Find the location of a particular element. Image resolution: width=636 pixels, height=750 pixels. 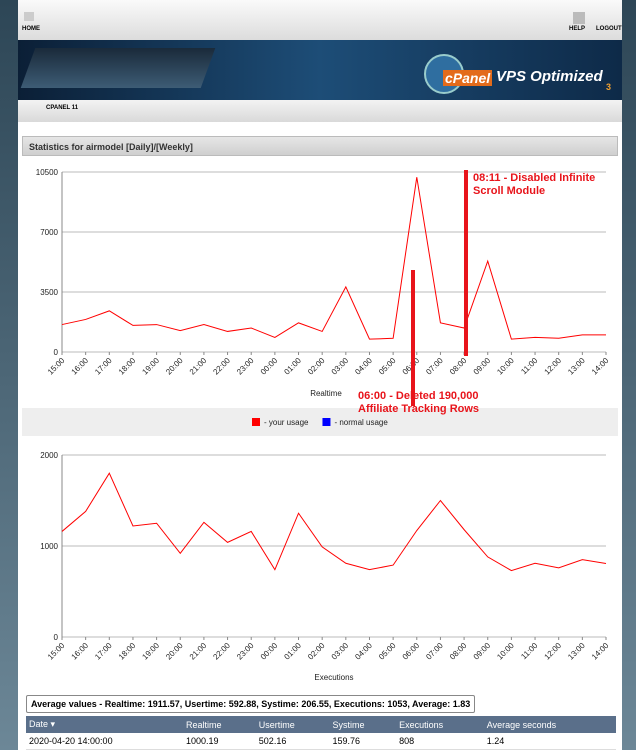

column-header: Usertime is located at coordinates (292, 724).